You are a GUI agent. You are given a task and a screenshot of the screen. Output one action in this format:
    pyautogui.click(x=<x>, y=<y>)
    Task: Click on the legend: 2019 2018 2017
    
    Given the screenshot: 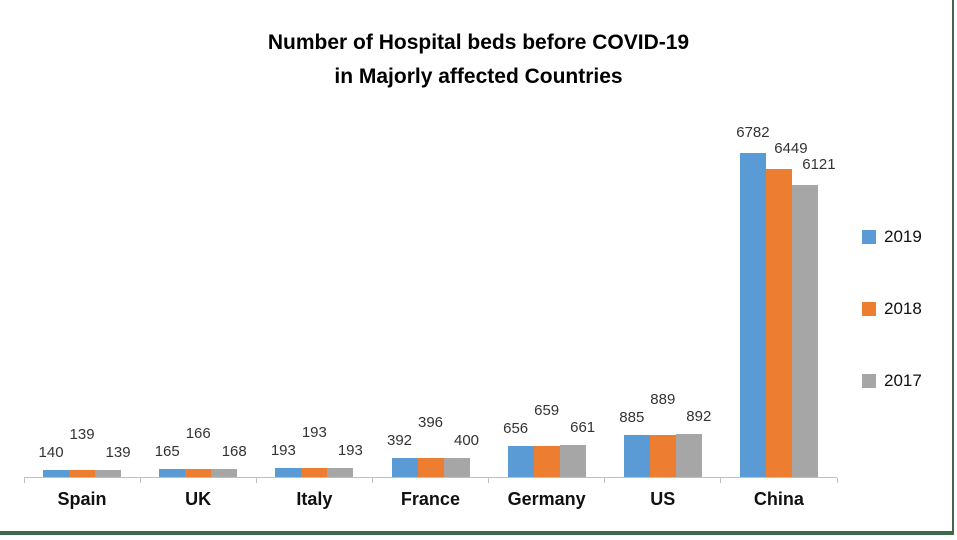 What is the action you would take?
    pyautogui.click(x=892, y=309)
    